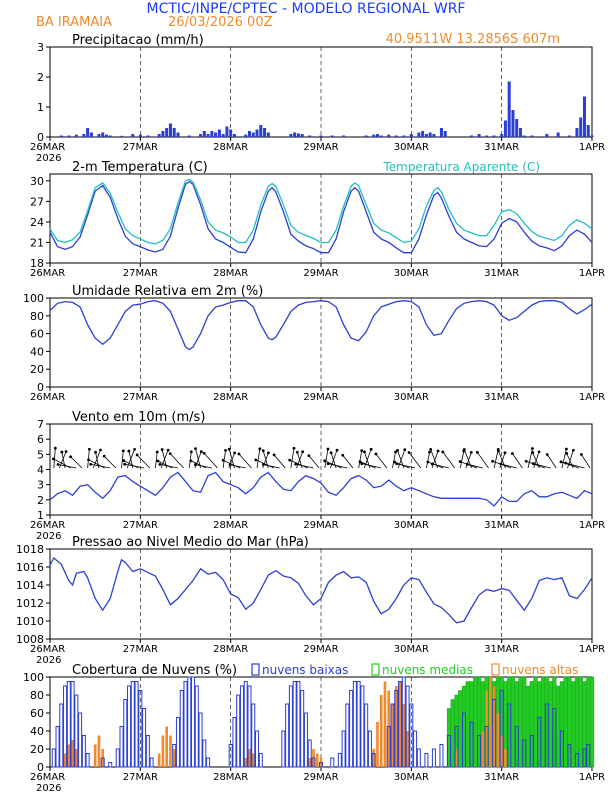 The height and width of the screenshot is (792, 612). I want to click on x-tick-label: 1APR, so click(592, 525).